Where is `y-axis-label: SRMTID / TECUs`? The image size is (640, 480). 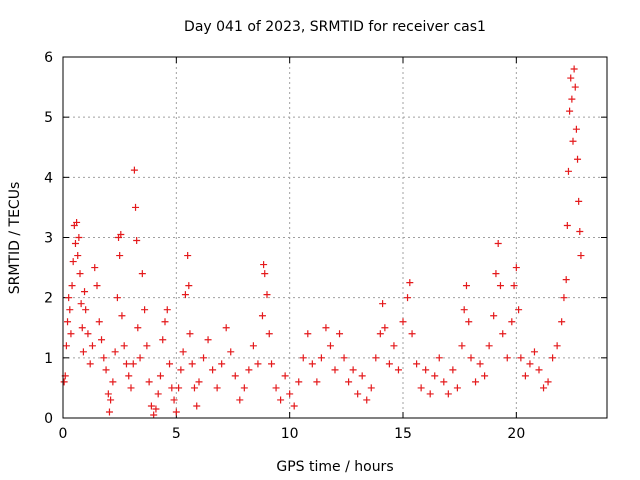 y-axis-label: SRMTID / TECUs is located at coordinates (15, 238).